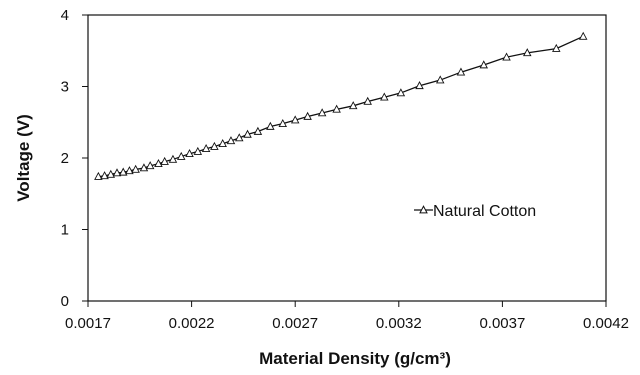 This screenshot has width=640, height=375. Describe the element at coordinates (65, 230) in the screenshot. I see `y-tick-label: 1` at that location.